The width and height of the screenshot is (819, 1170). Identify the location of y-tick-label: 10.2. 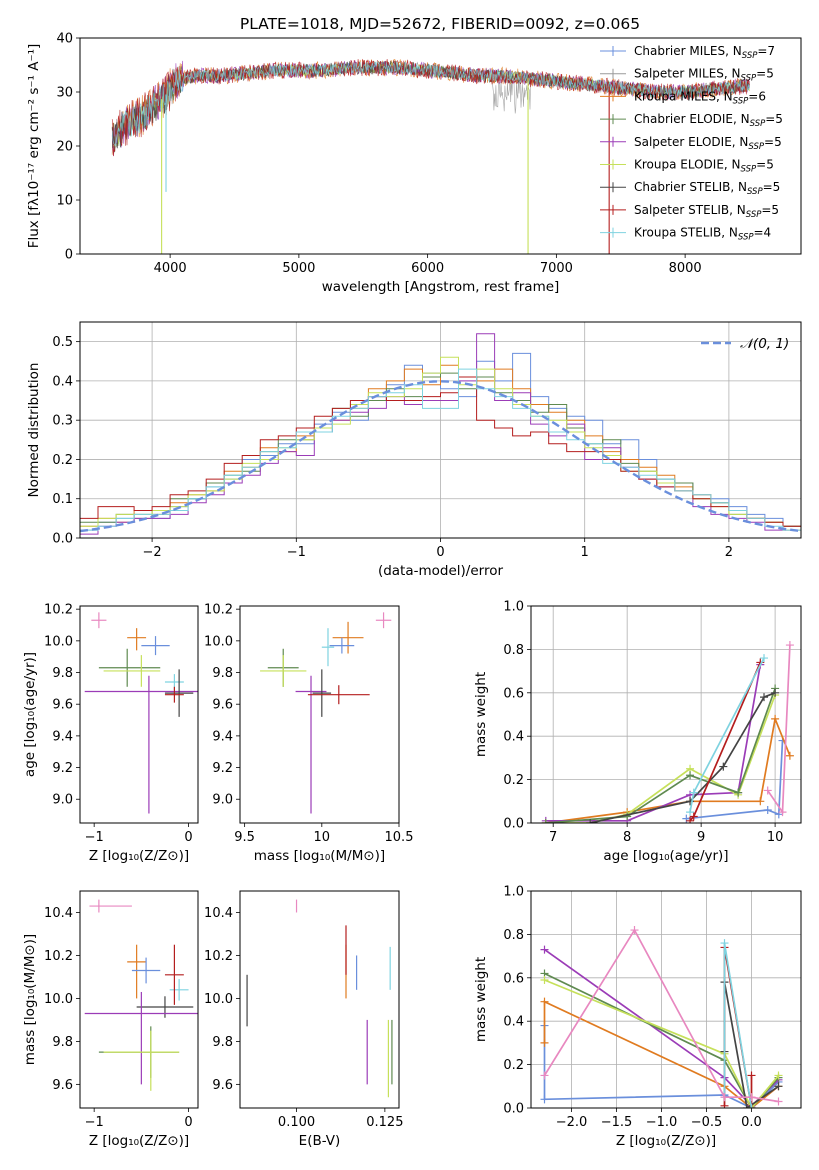
(58, 610).